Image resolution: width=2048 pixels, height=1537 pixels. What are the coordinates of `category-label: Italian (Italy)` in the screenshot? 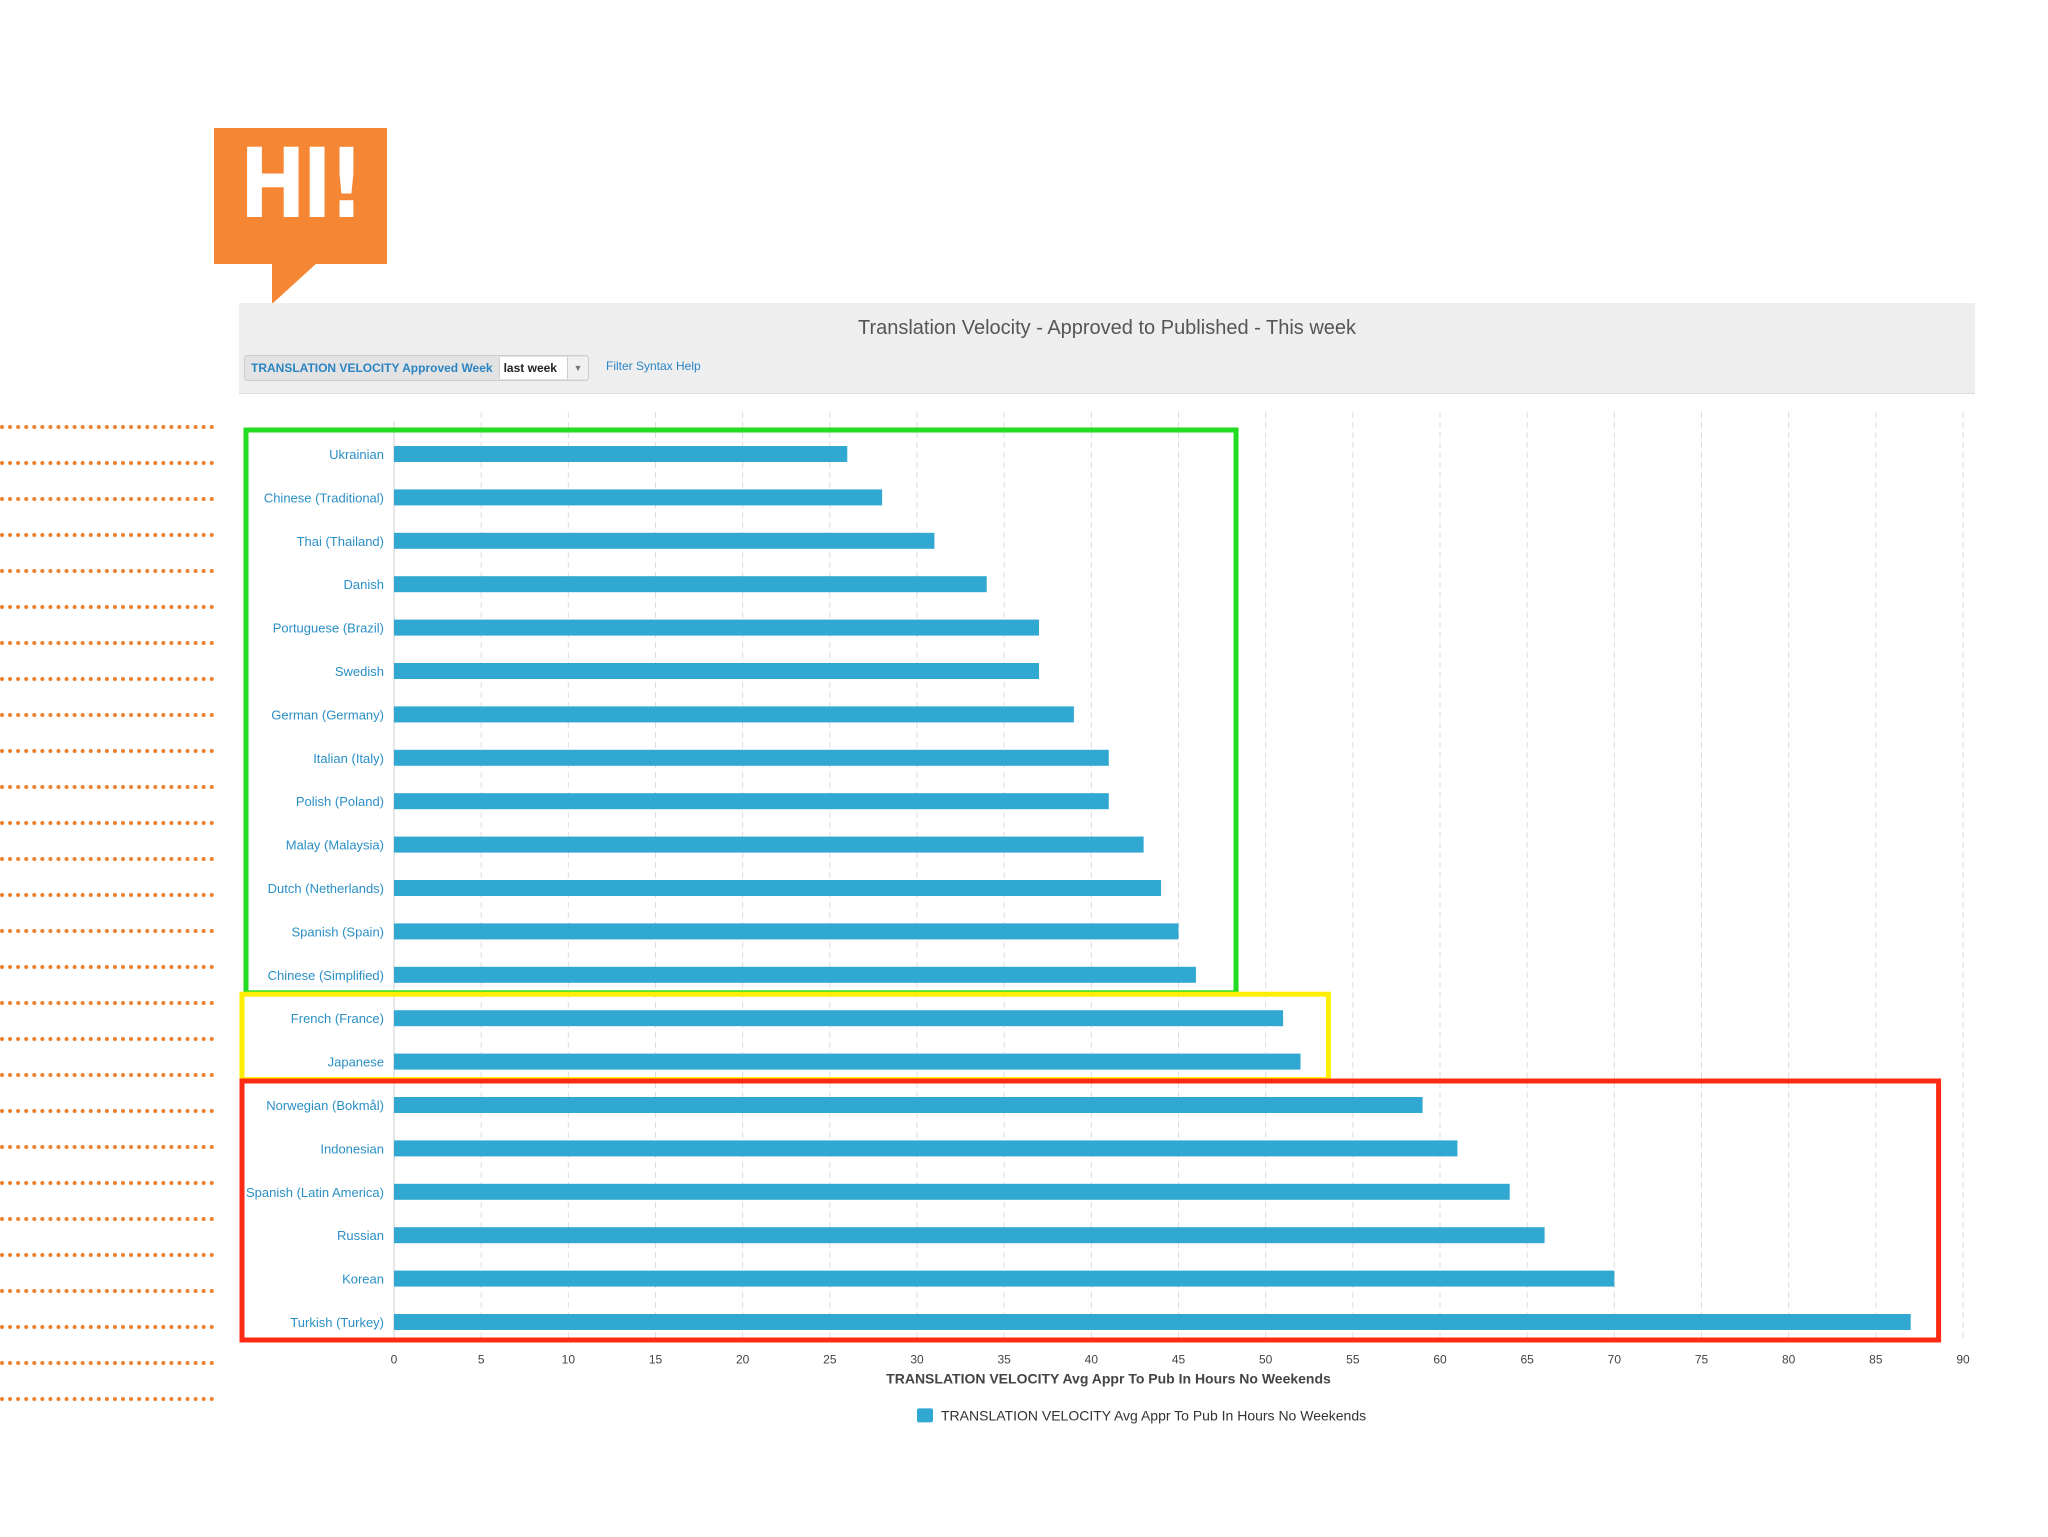 It's located at (348, 758).